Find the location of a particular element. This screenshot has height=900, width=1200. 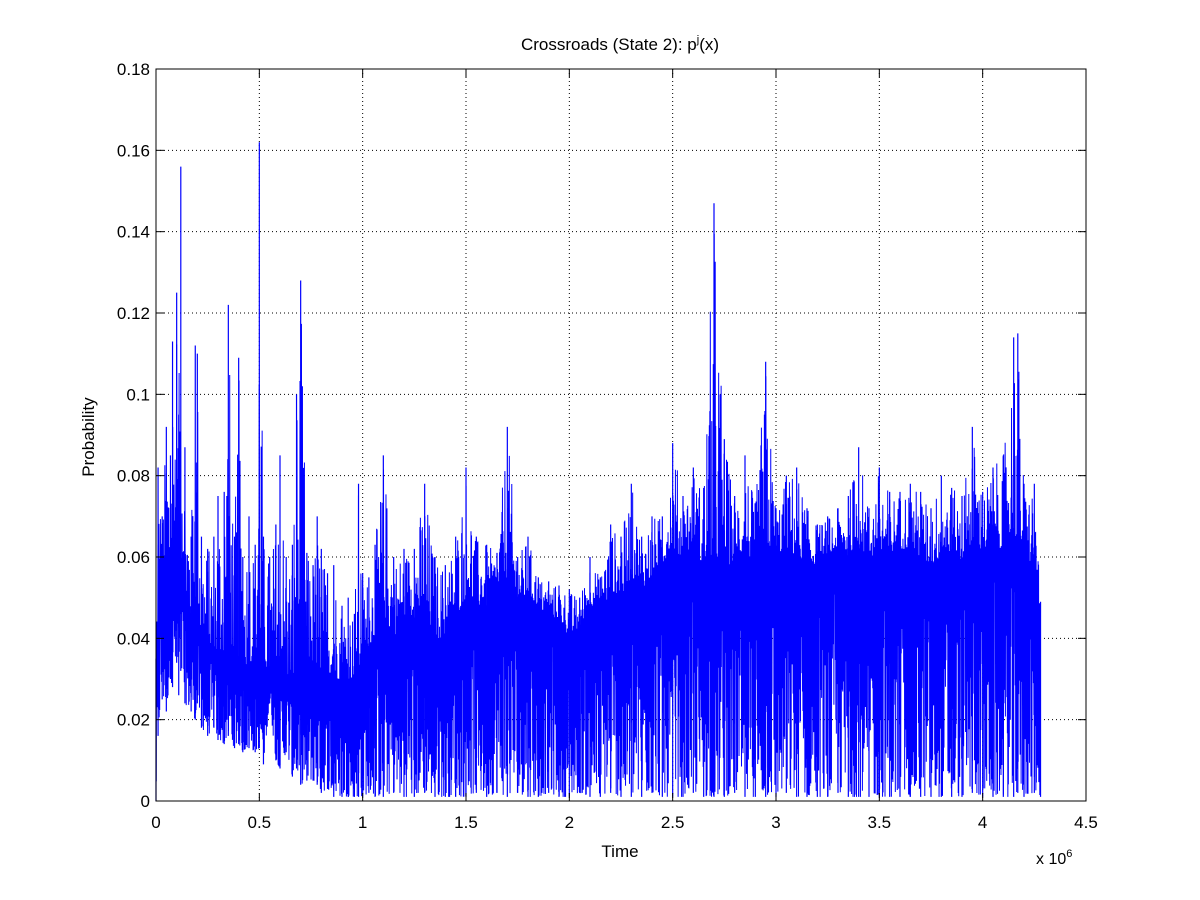

x-tick-label: 2 is located at coordinates (569, 822).